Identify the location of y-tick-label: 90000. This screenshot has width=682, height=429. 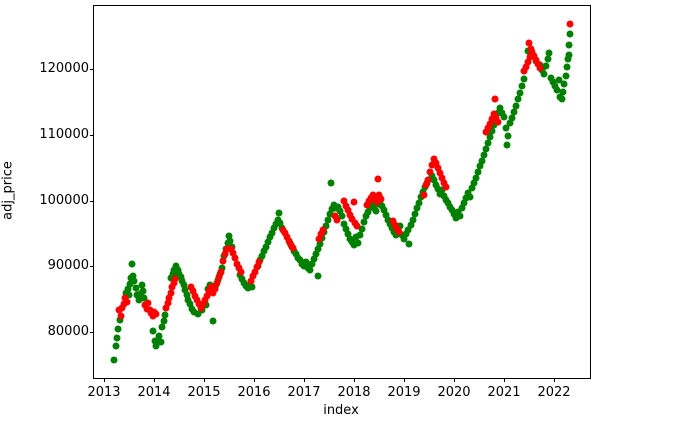
(68, 266).